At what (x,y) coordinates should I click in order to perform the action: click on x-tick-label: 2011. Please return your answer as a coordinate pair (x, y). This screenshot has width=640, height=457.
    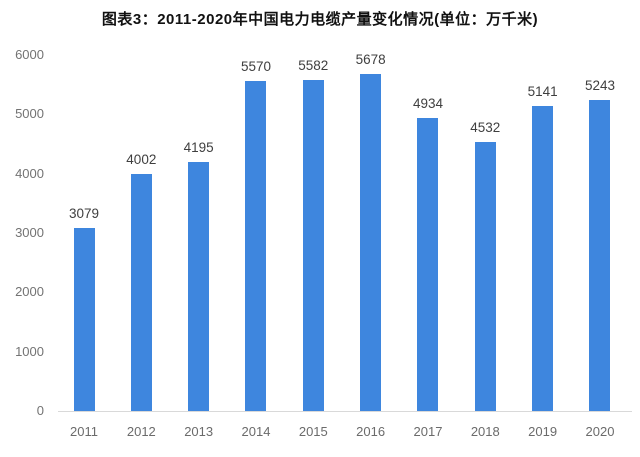
    Looking at the image, I should click on (84, 431).